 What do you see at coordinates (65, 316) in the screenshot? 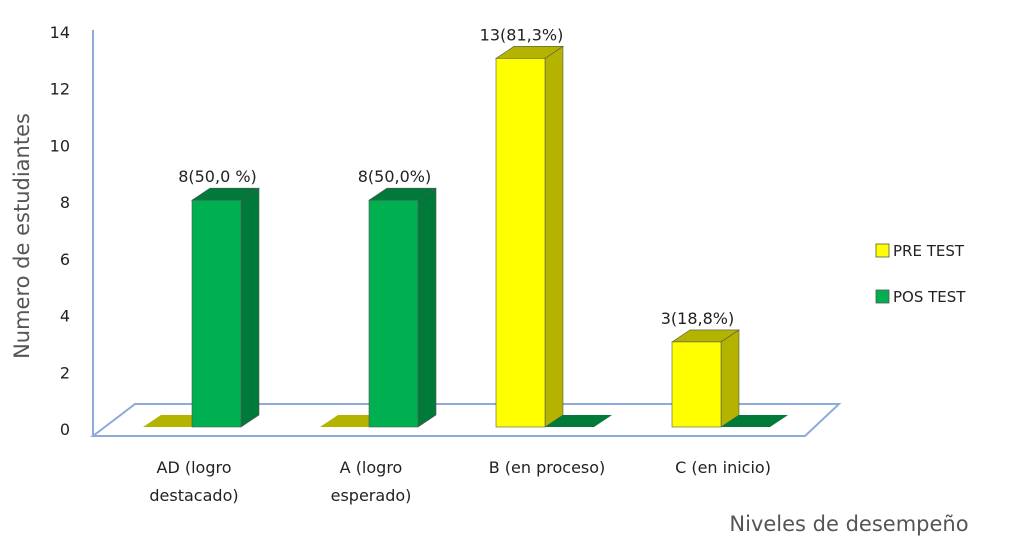
I see `y-tick-label: 4` at bounding box center [65, 316].